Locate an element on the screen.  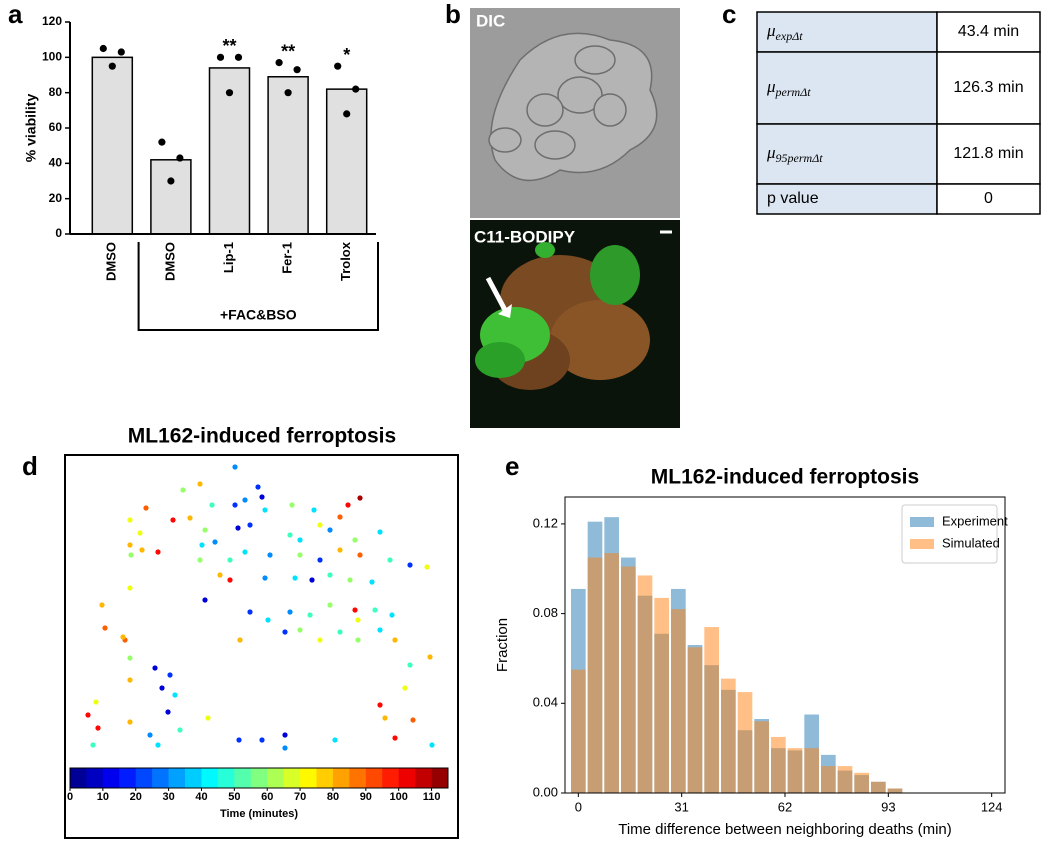
legend-label: Simulated is located at coordinates (971, 542).